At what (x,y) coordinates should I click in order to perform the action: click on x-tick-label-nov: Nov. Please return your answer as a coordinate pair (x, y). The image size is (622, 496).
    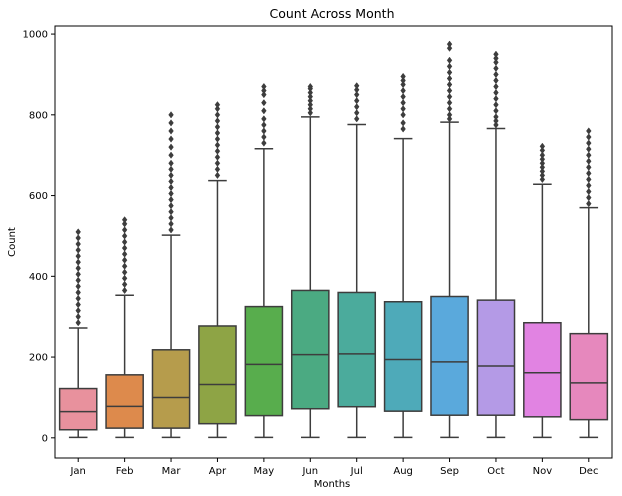
    Looking at the image, I should click on (543, 471).